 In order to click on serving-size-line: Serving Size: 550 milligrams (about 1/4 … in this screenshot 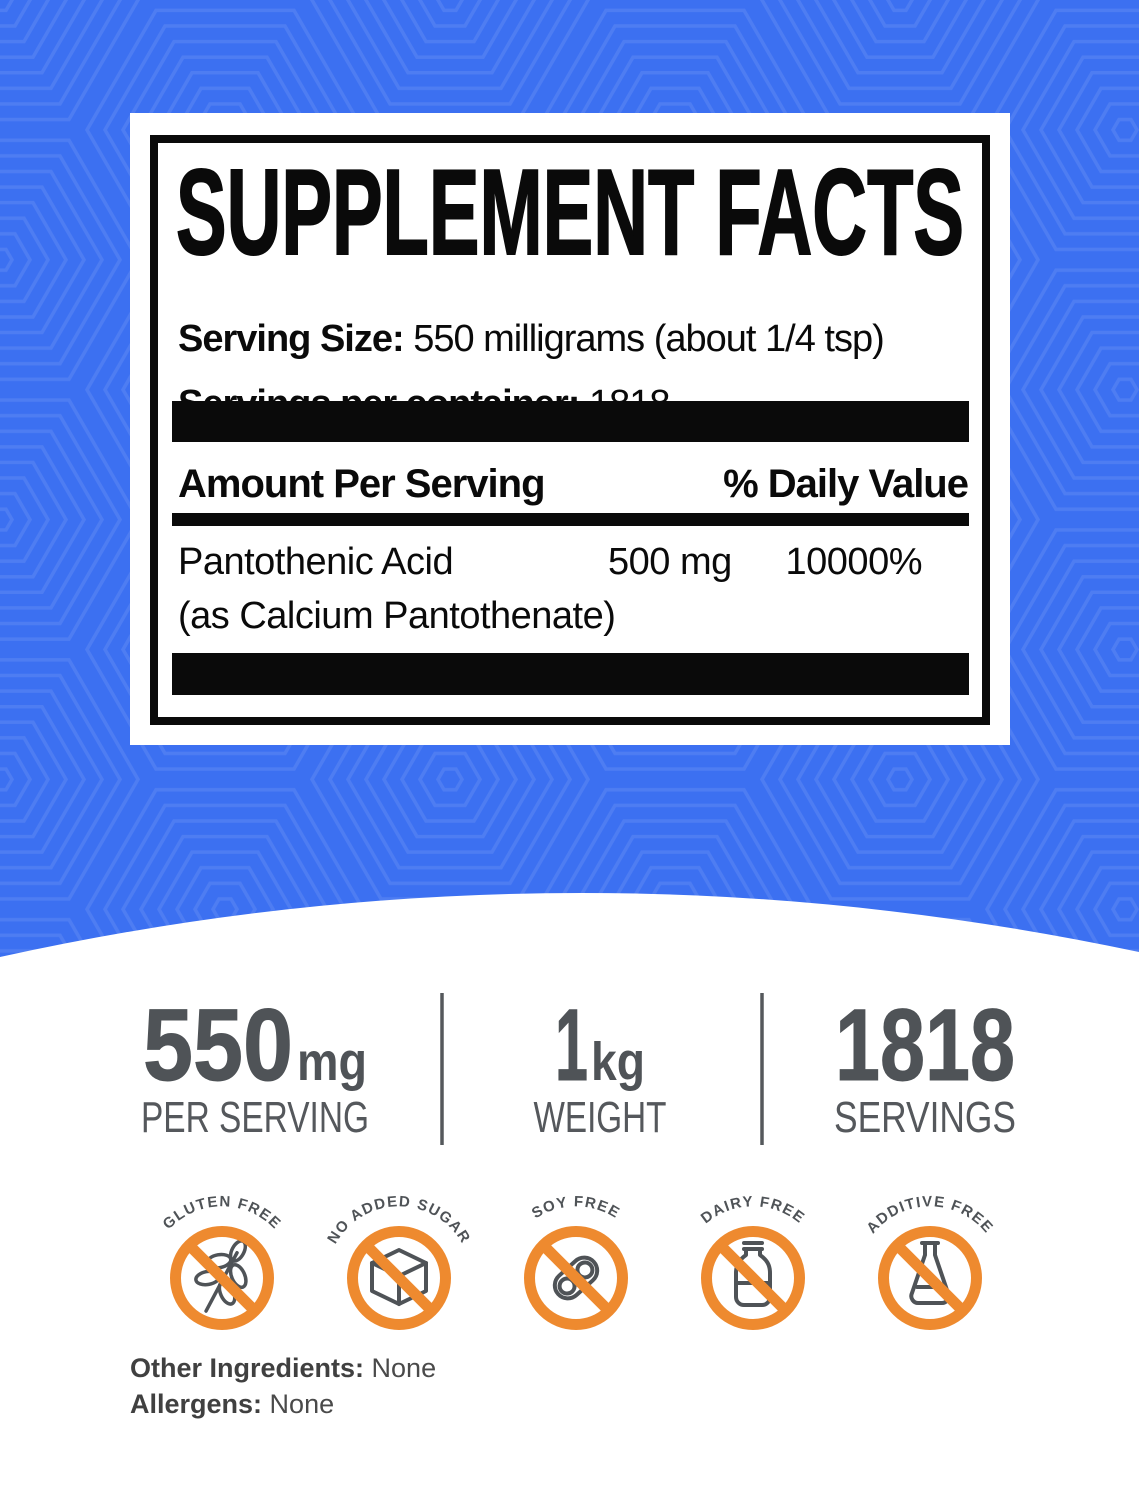, I will do `click(531, 339)`.